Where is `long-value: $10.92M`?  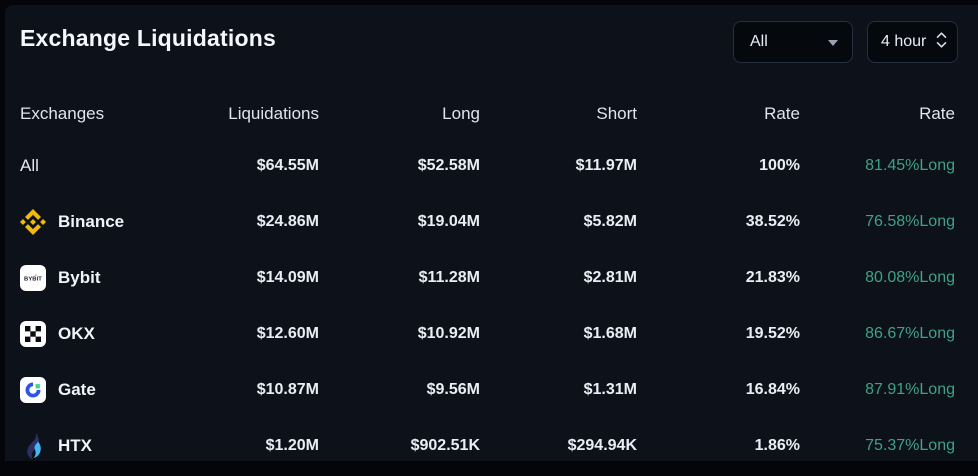
long-value: $10.92M is located at coordinates (448, 333).